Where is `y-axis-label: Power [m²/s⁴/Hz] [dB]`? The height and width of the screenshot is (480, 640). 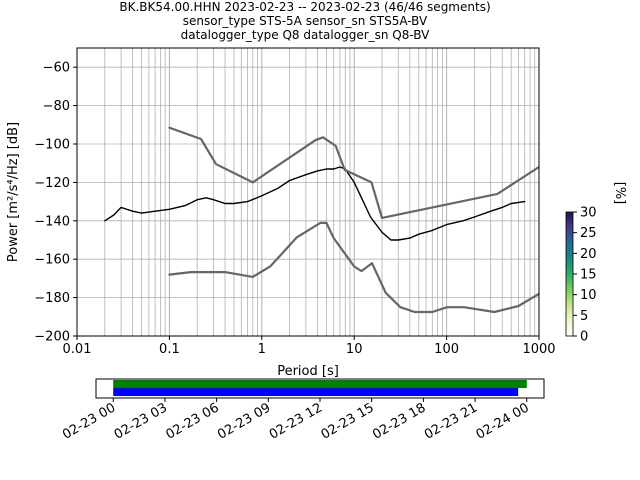 y-axis-label: Power [m²/s⁴/Hz] [dB] is located at coordinates (13, 192).